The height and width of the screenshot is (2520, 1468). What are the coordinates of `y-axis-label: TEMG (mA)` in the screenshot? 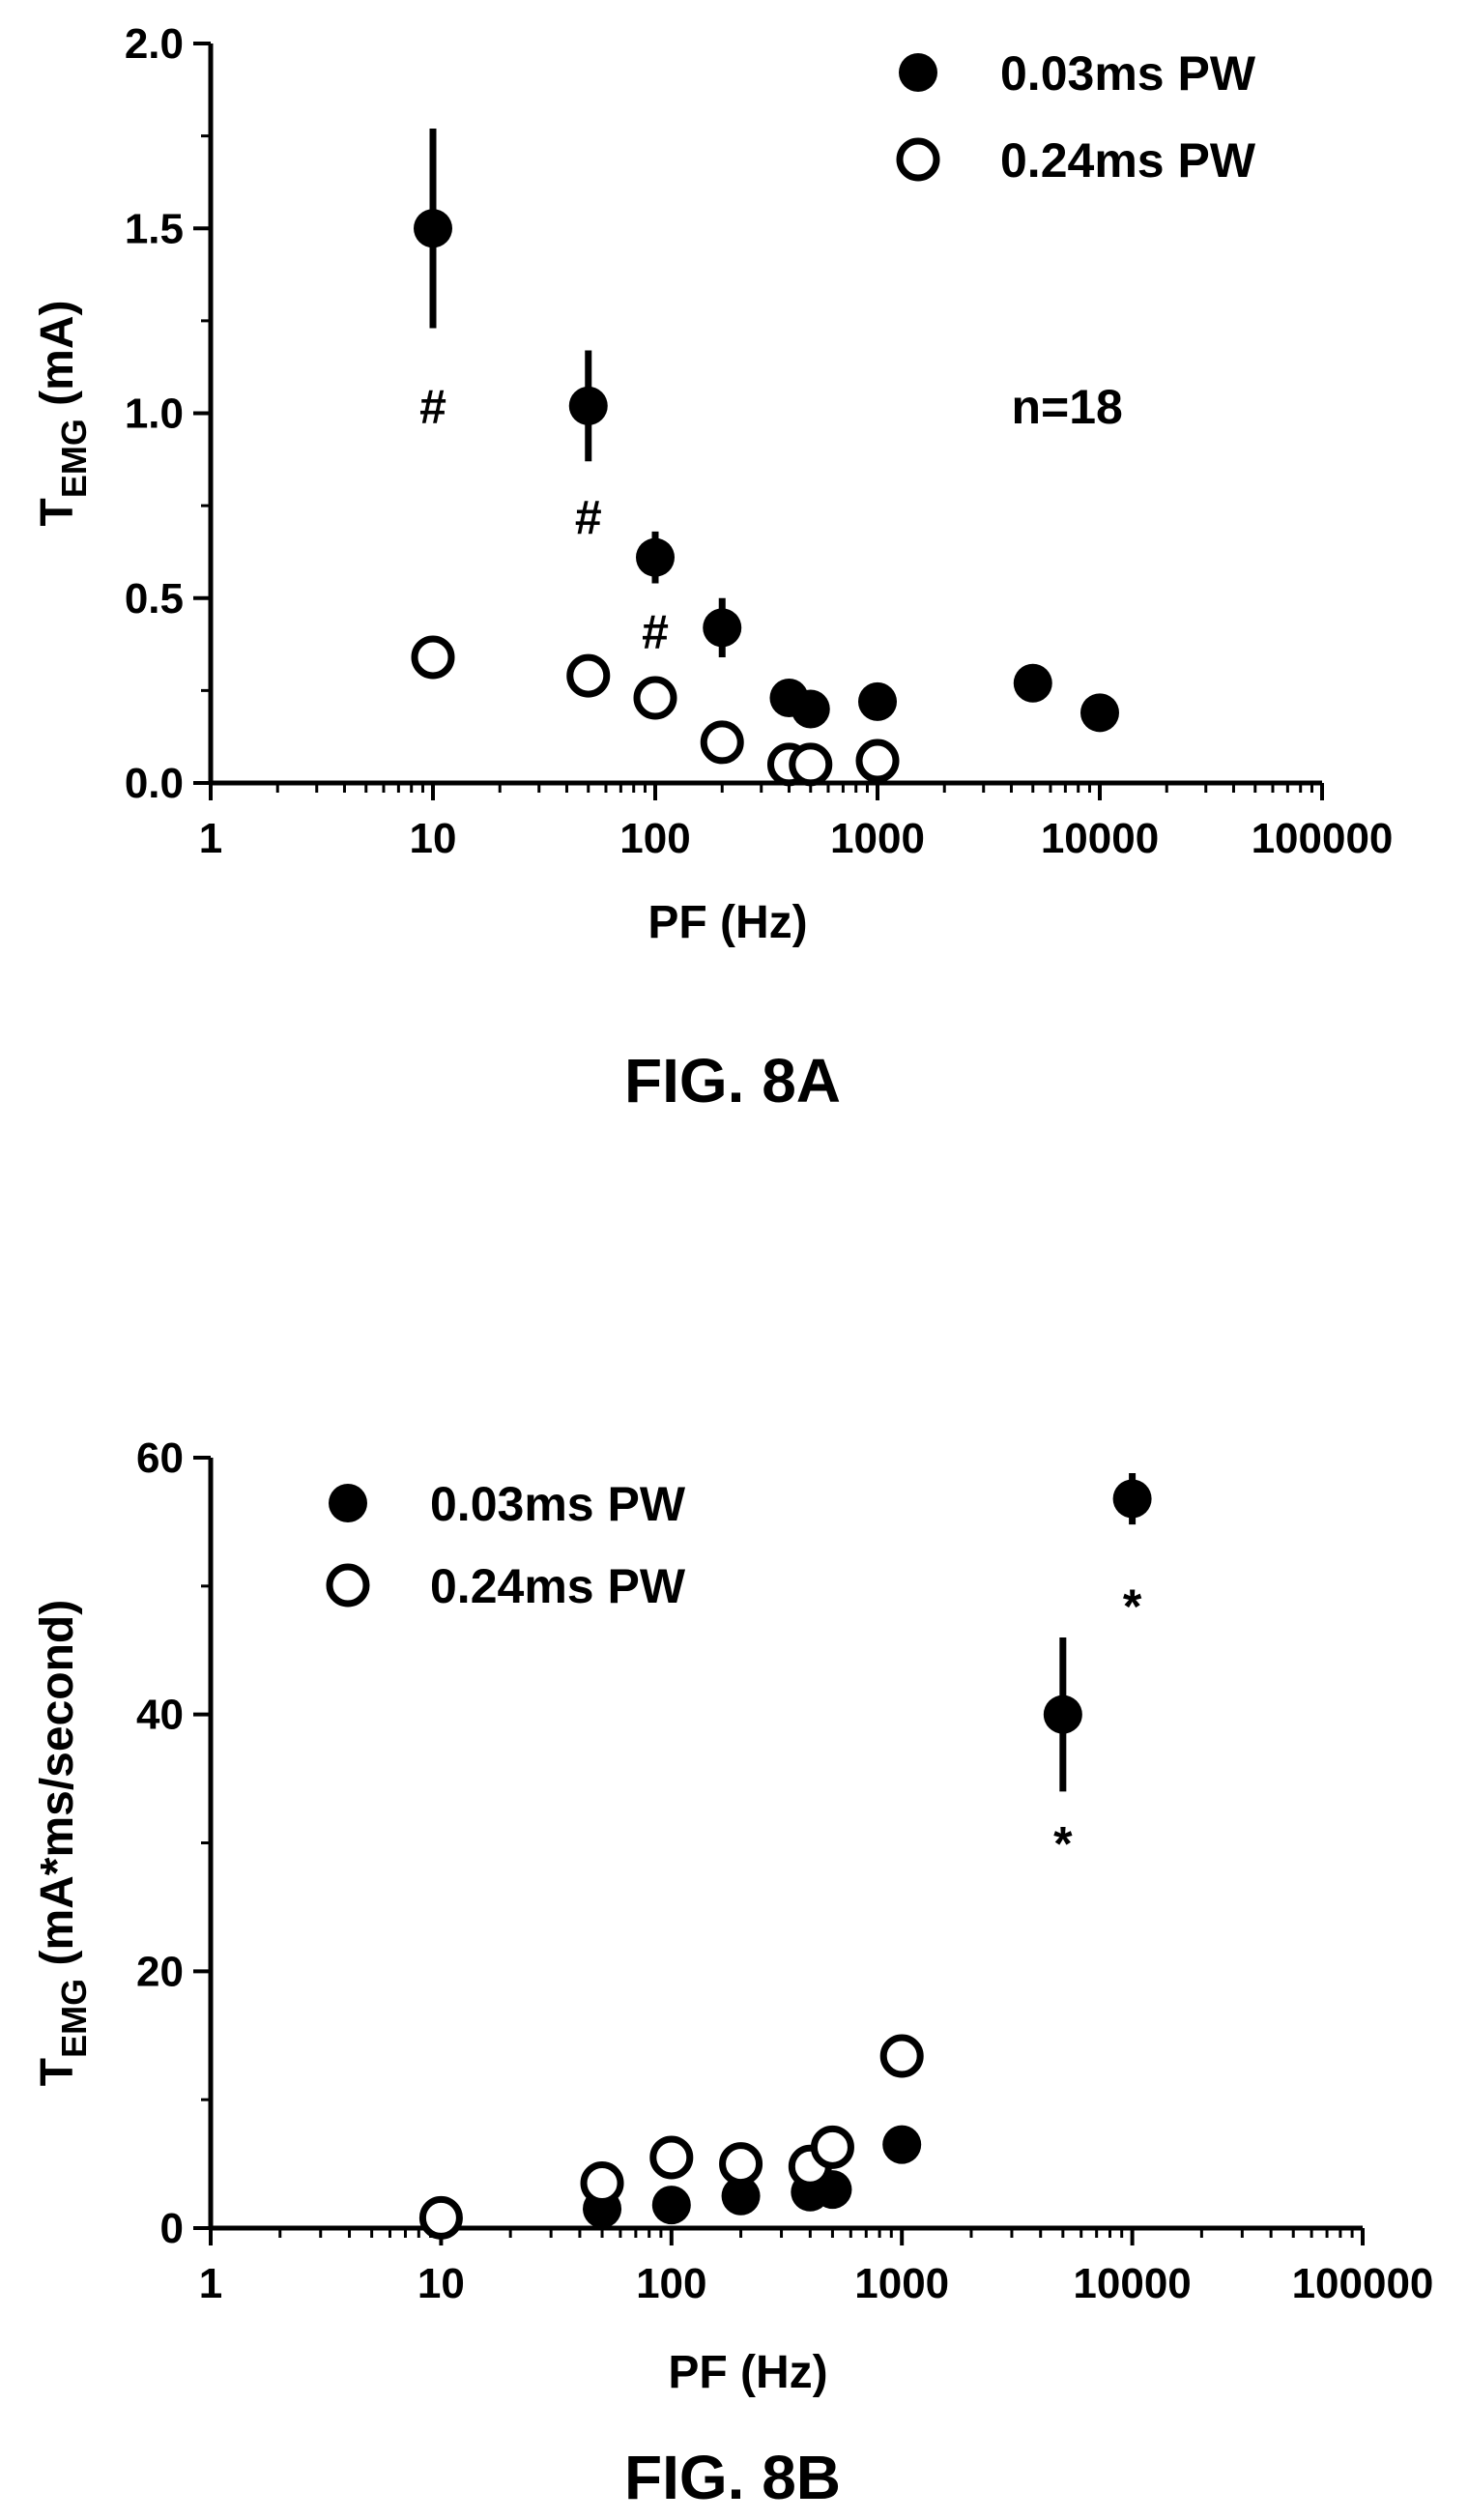 It's located at (63, 414).